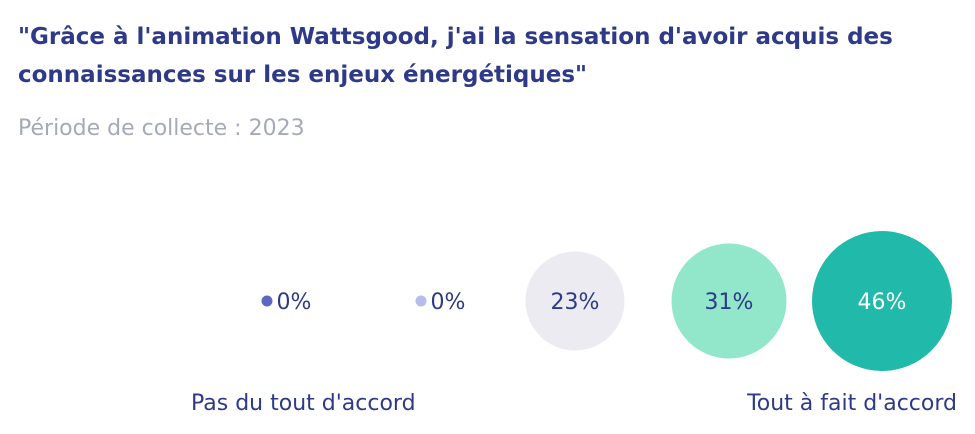 The height and width of the screenshot is (434, 975). I want to click on chart-subtitle: Période de collecte : 2023, so click(161, 128).